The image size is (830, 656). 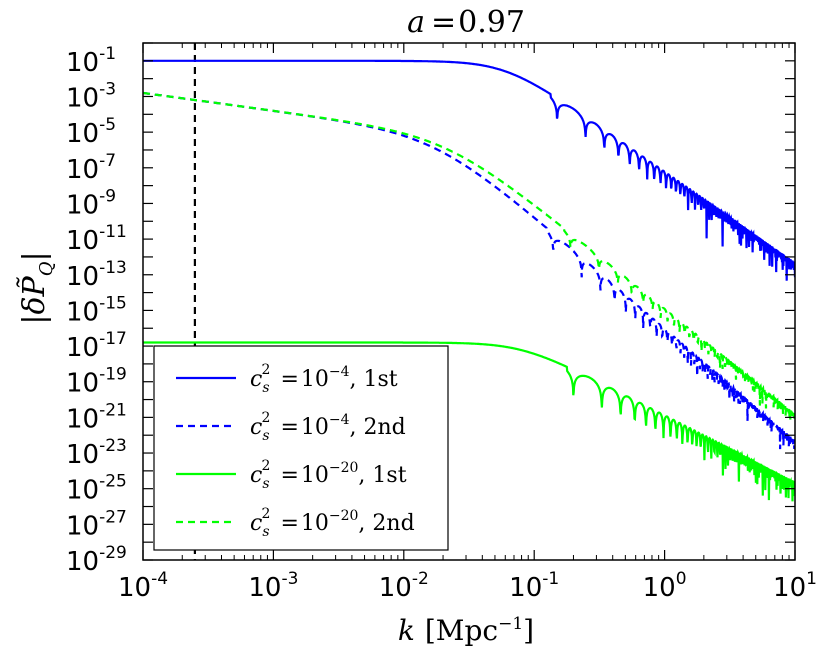 I want to click on y-tick-label: 10⁻⁹, so click(x=91, y=203).